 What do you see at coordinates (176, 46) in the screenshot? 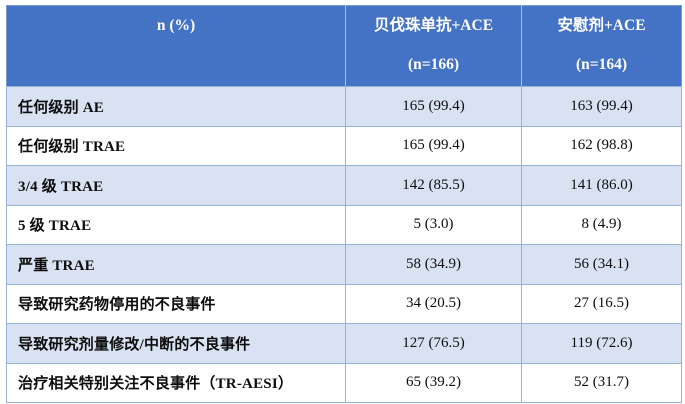
I see `header-metric-column: n (%)` at bounding box center [176, 46].